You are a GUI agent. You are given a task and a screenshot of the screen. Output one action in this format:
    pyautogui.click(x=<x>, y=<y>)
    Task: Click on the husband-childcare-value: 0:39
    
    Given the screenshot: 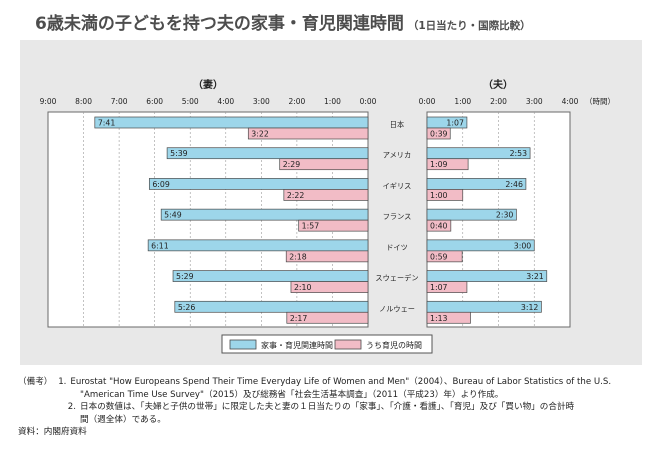 What is the action you would take?
    pyautogui.click(x=439, y=134)
    